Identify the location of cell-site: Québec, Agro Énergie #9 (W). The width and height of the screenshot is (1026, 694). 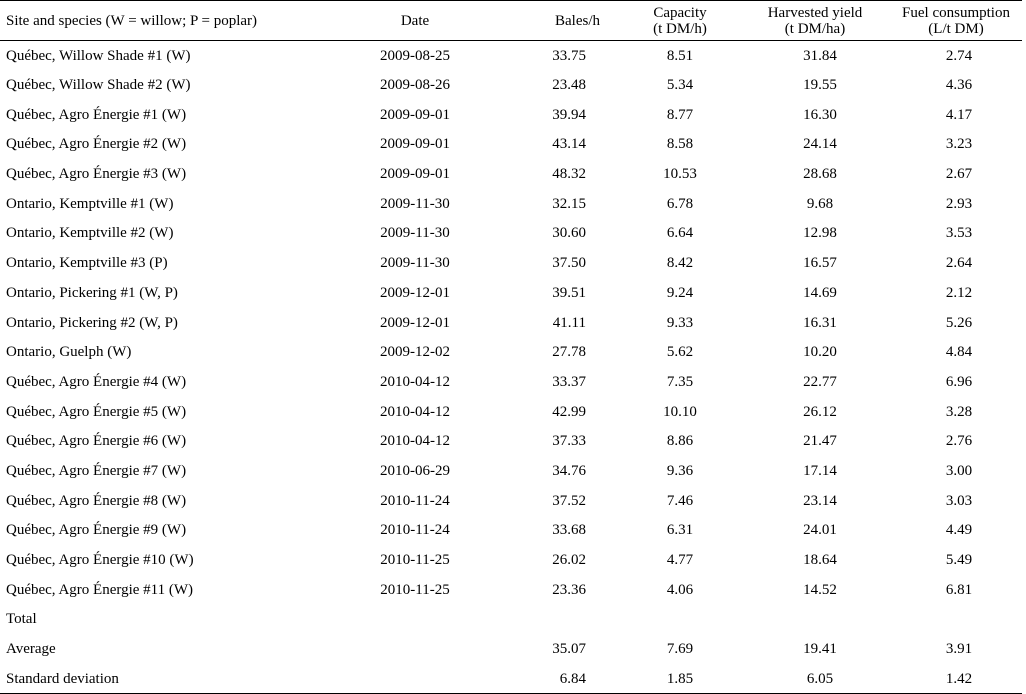
(96, 530).